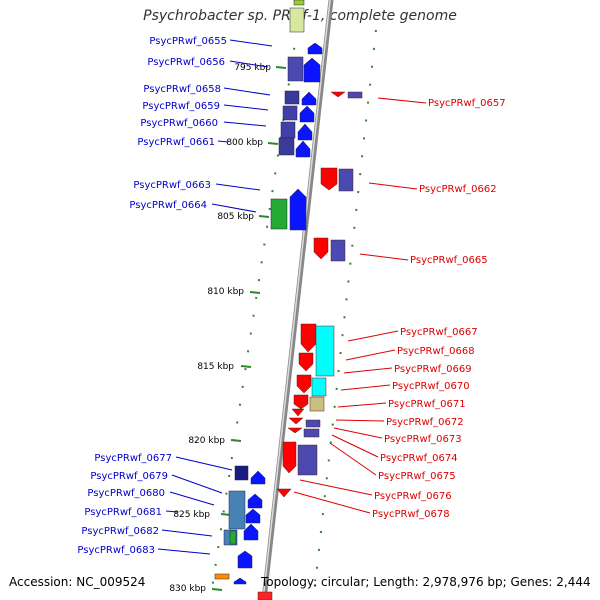  I want to click on genome-backbone, so click(297, 300).